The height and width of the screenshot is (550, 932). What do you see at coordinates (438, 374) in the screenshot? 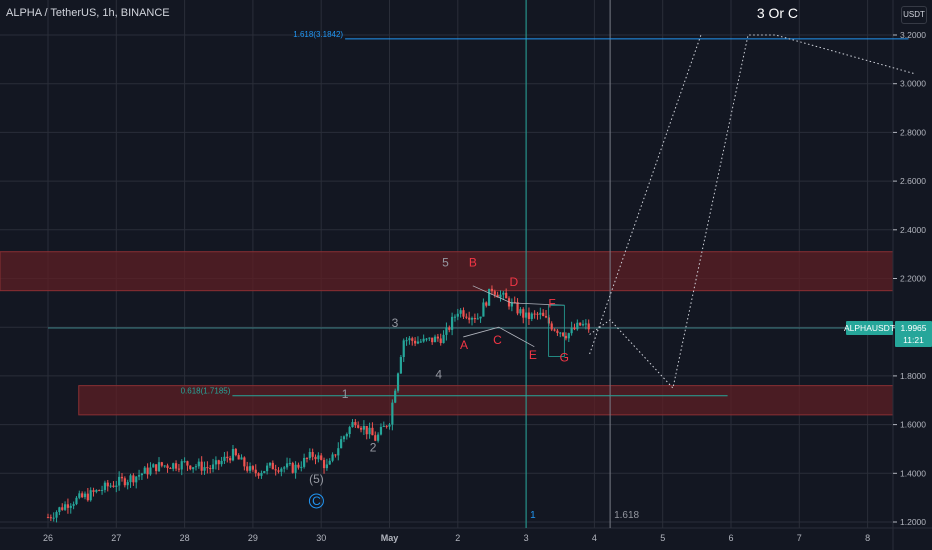
I see `wave-label: 4` at bounding box center [438, 374].